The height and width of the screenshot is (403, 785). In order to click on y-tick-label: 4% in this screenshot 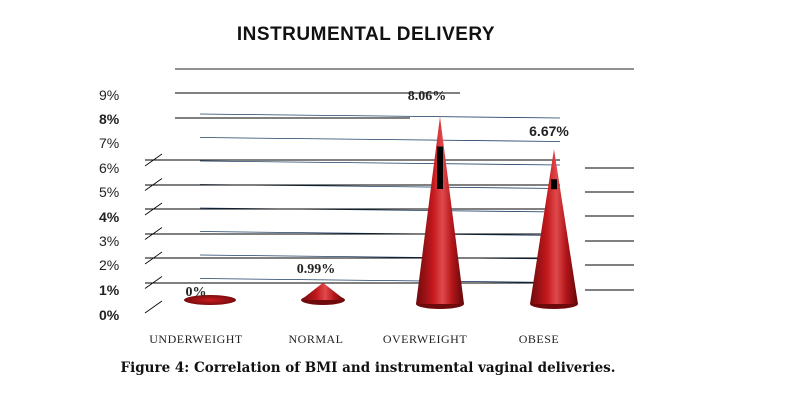, I will do `click(109, 217)`.